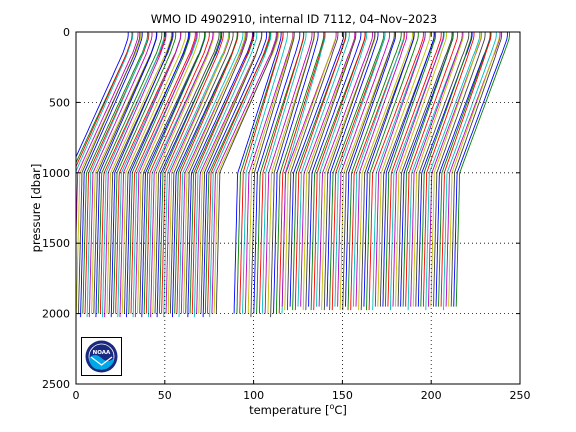  What do you see at coordinates (332, 406) in the screenshot?
I see `x-axis-label-unit-sup: o` at bounding box center [332, 406].